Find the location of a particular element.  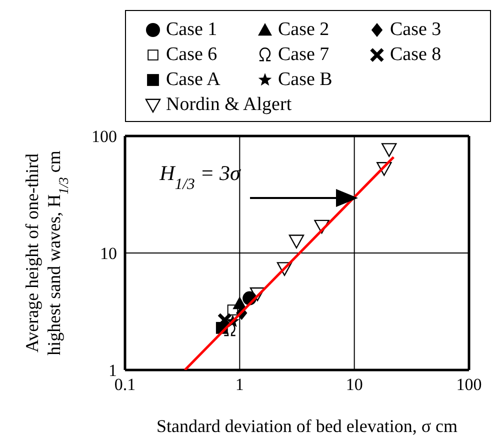

legend-label: Case A is located at coordinates (193, 80).